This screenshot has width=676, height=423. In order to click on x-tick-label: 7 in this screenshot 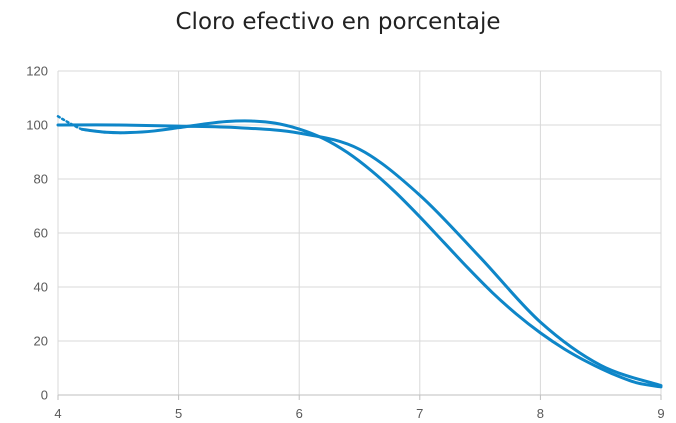, I will do `click(419, 413)`.